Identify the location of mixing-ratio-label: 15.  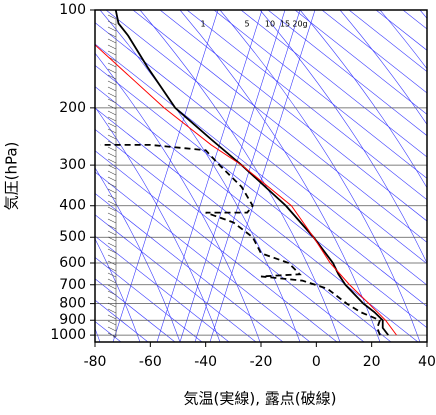
(285, 24).